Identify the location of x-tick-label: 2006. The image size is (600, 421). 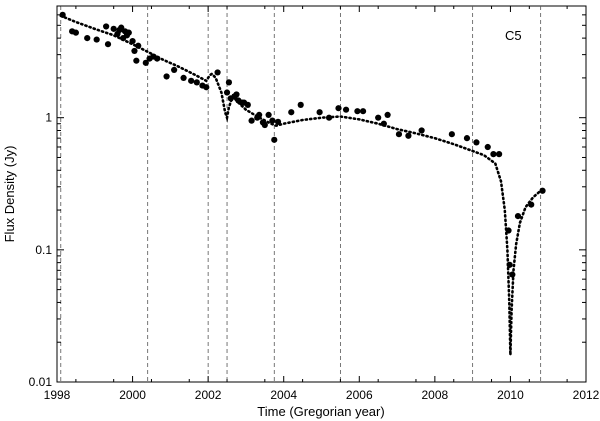
(359, 395).